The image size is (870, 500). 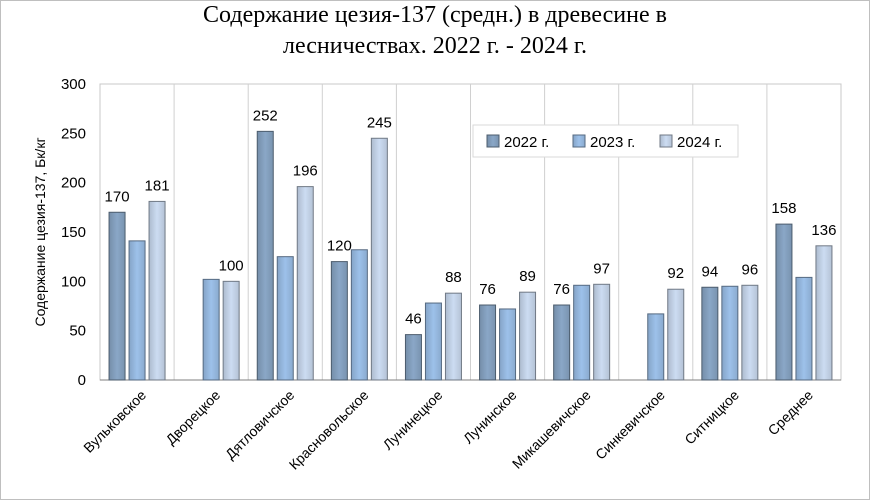 I want to click on x-tick-label: Лунинское, so click(x=490, y=417).